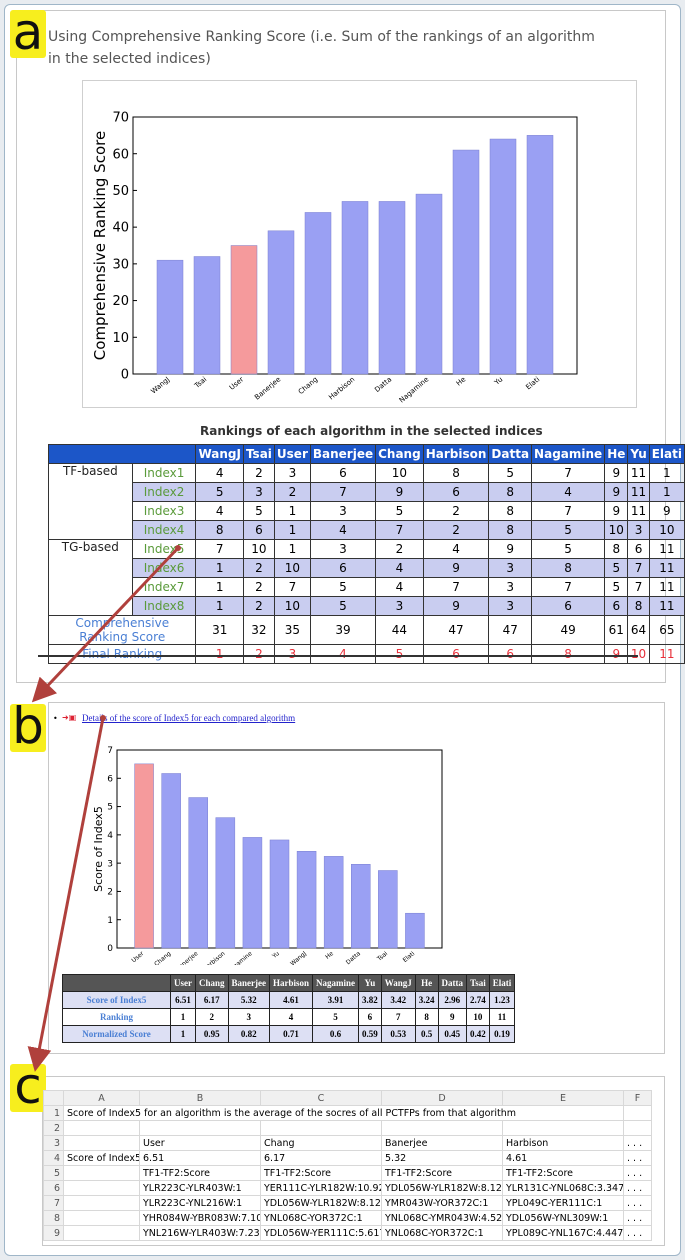  I want to click on row-number: 3, so click(53, 1143).